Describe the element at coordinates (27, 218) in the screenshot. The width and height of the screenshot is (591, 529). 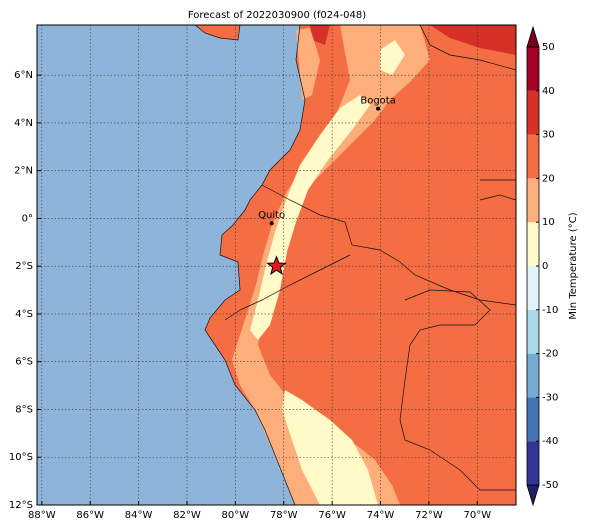
I see `y-tick-label: 0°` at that location.